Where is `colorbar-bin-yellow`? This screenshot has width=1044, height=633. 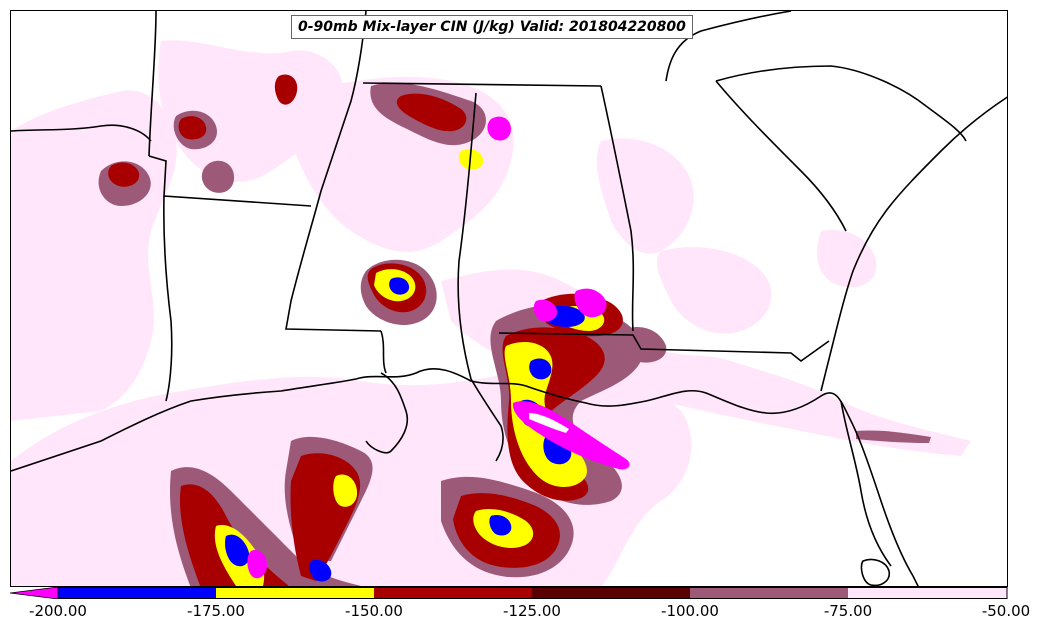
colorbar-bin-yellow is located at coordinates (295, 593).